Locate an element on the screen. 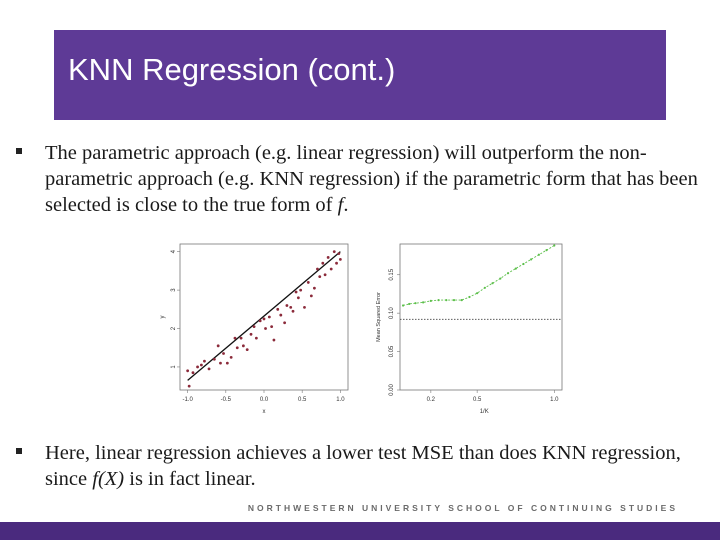 This screenshot has width=720, height=540. slide-title: KNN Regression (cont.) is located at coordinates (232, 69).